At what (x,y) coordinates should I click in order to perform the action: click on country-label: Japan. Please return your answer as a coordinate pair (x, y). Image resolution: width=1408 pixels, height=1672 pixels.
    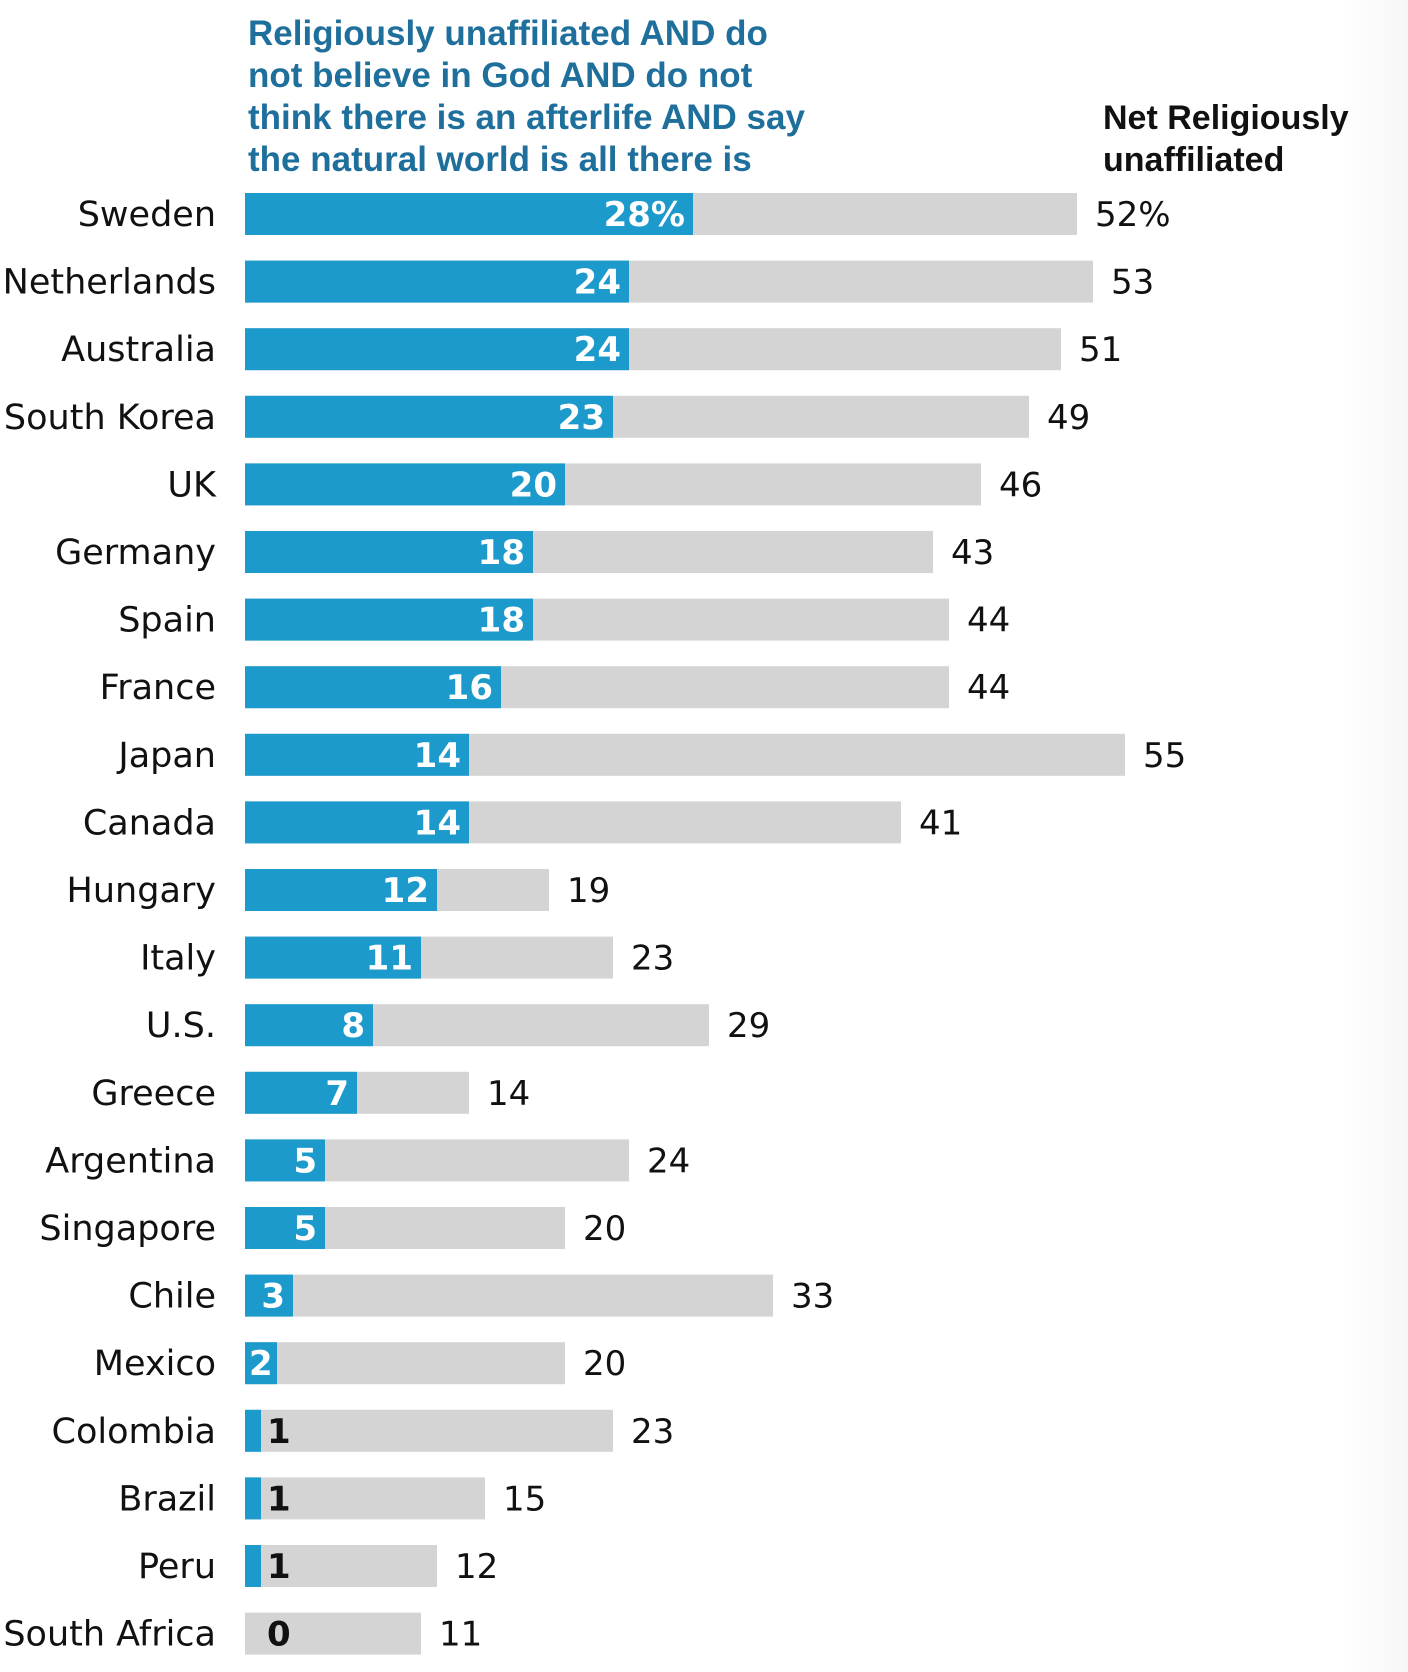
    Looking at the image, I should click on (166, 756).